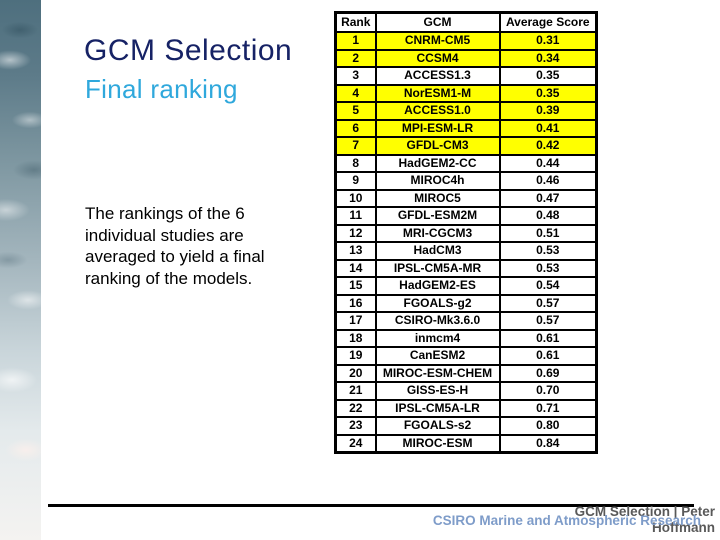 The image size is (720, 540). I want to click on score-cell: 0.44, so click(548, 163).